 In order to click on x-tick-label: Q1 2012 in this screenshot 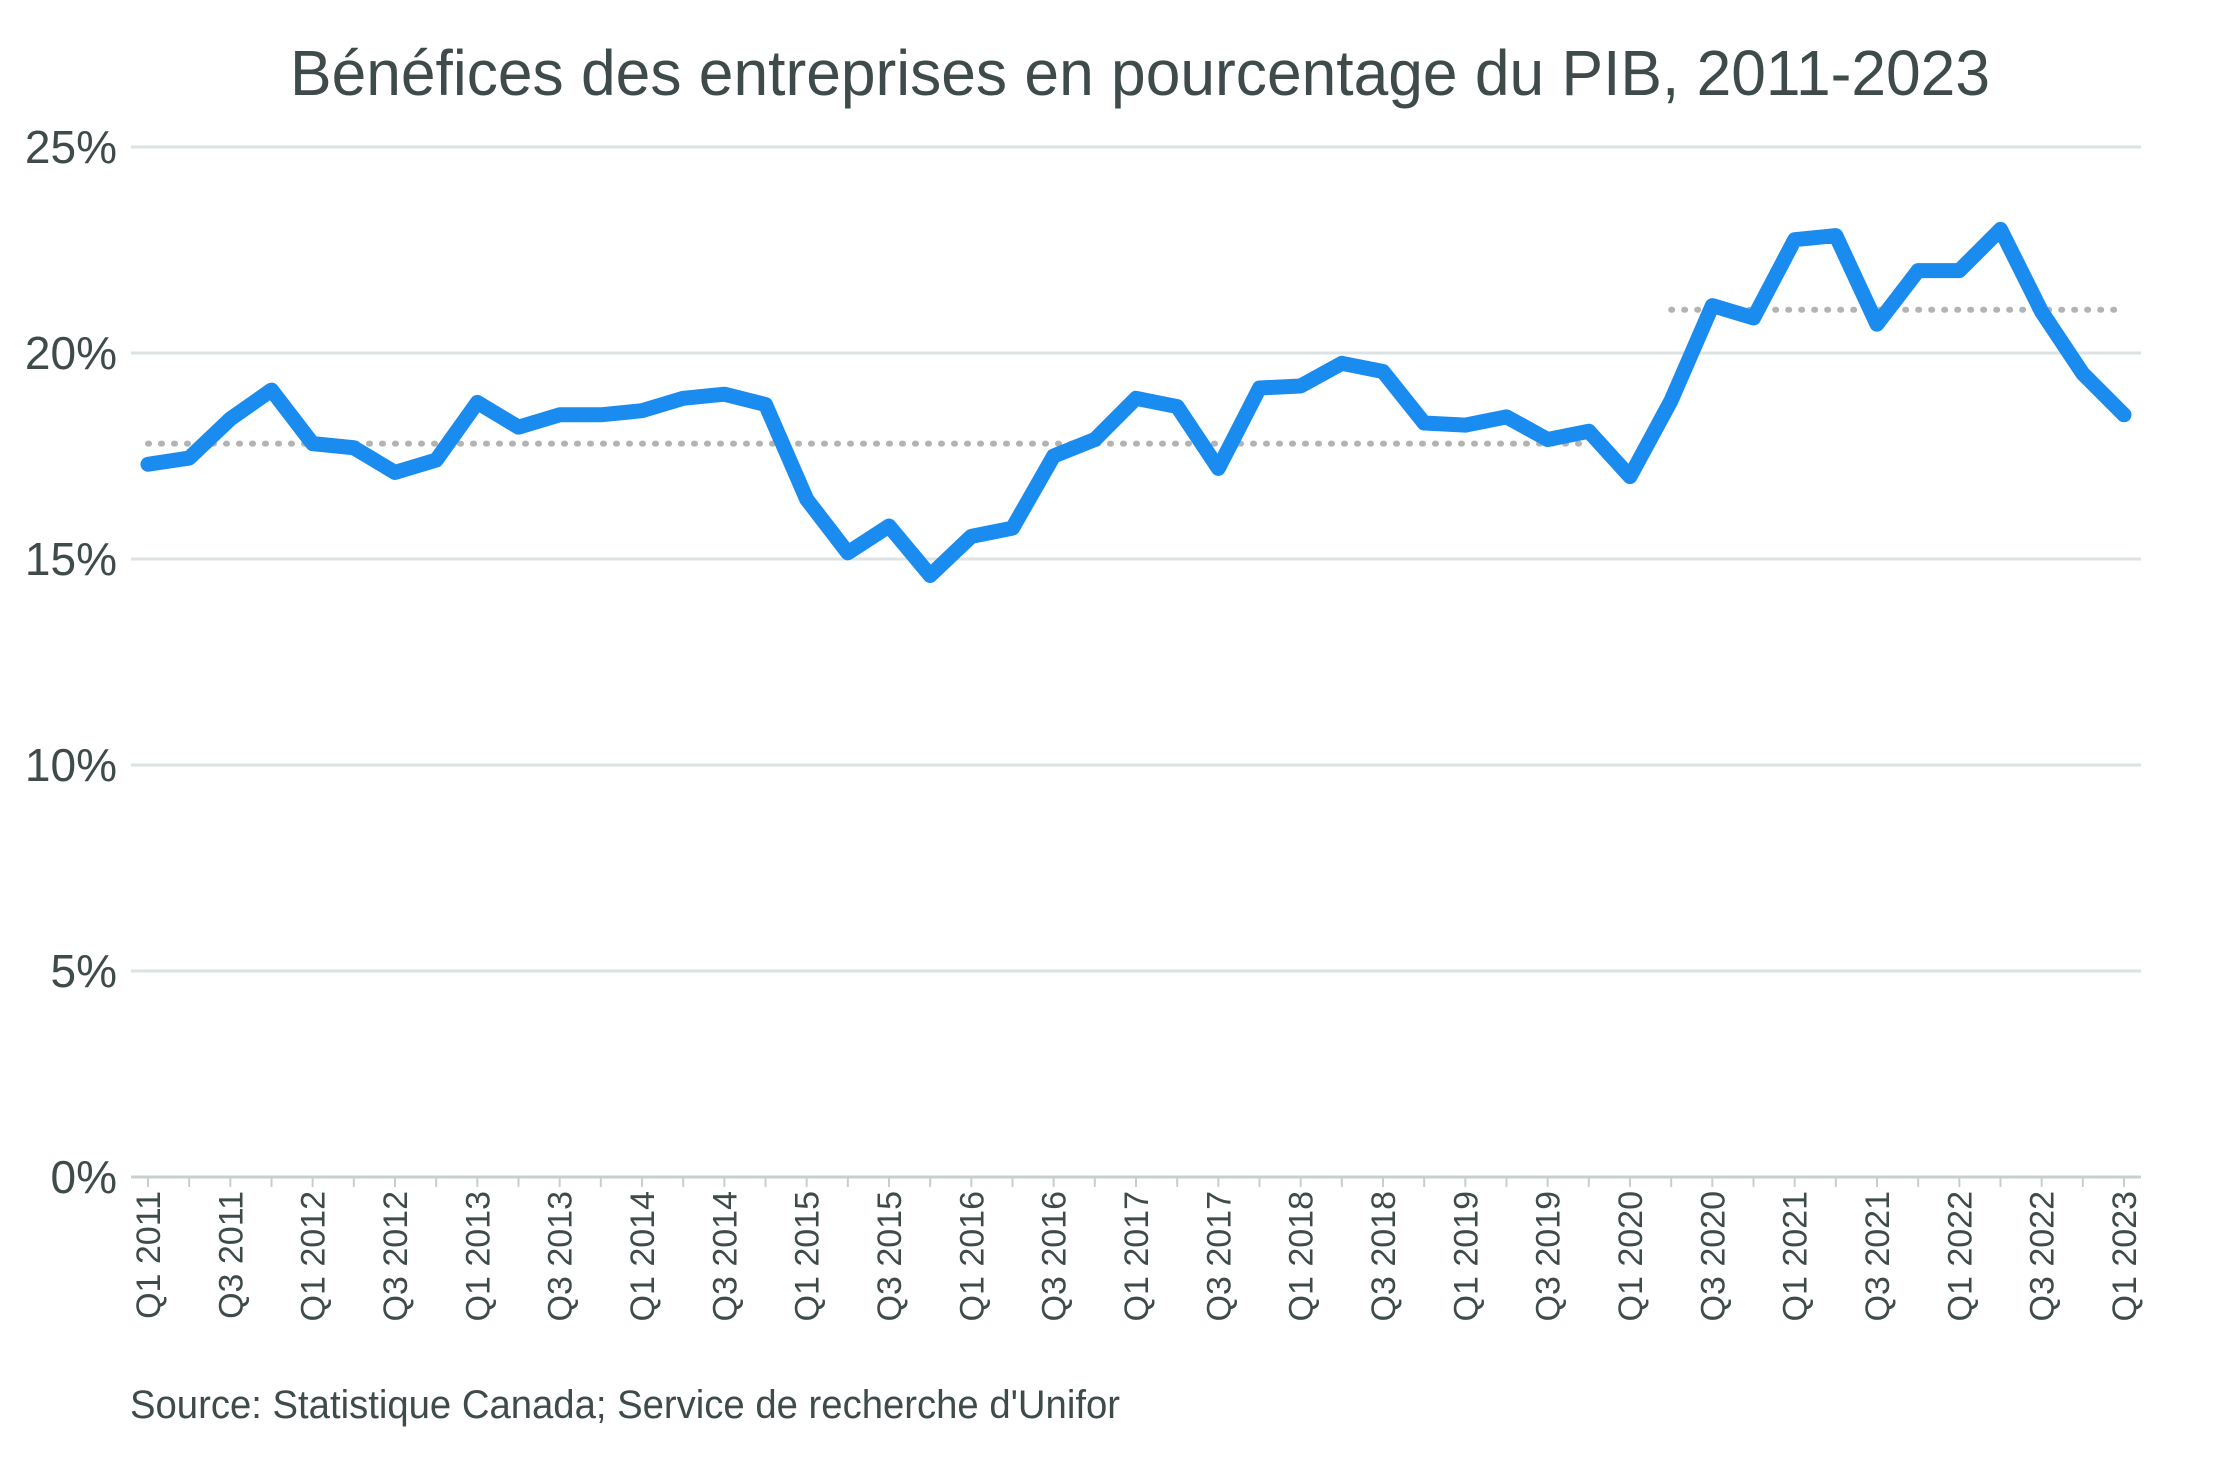, I will do `click(314, 1256)`.